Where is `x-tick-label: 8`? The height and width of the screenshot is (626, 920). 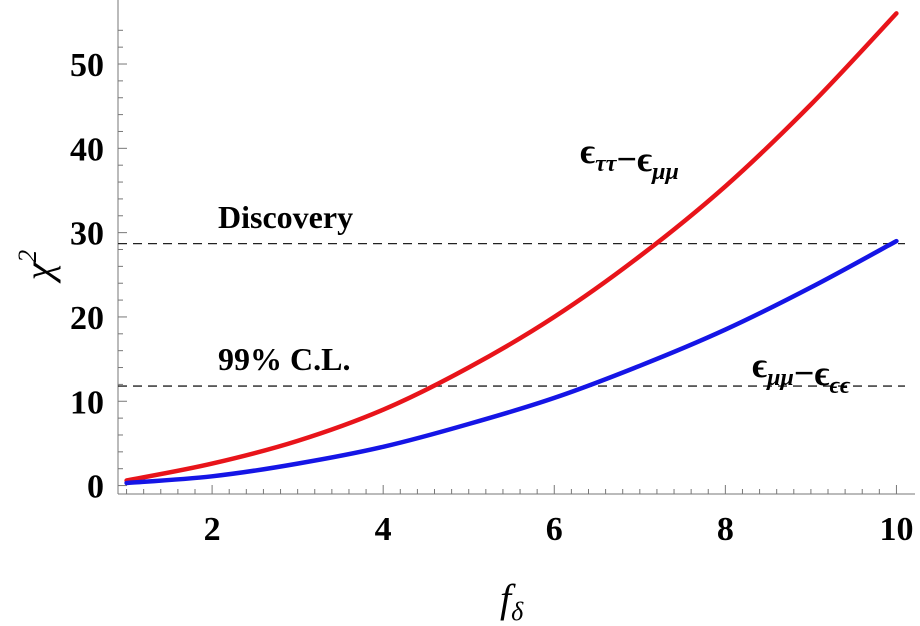 x-tick-label: 8 is located at coordinates (725, 529).